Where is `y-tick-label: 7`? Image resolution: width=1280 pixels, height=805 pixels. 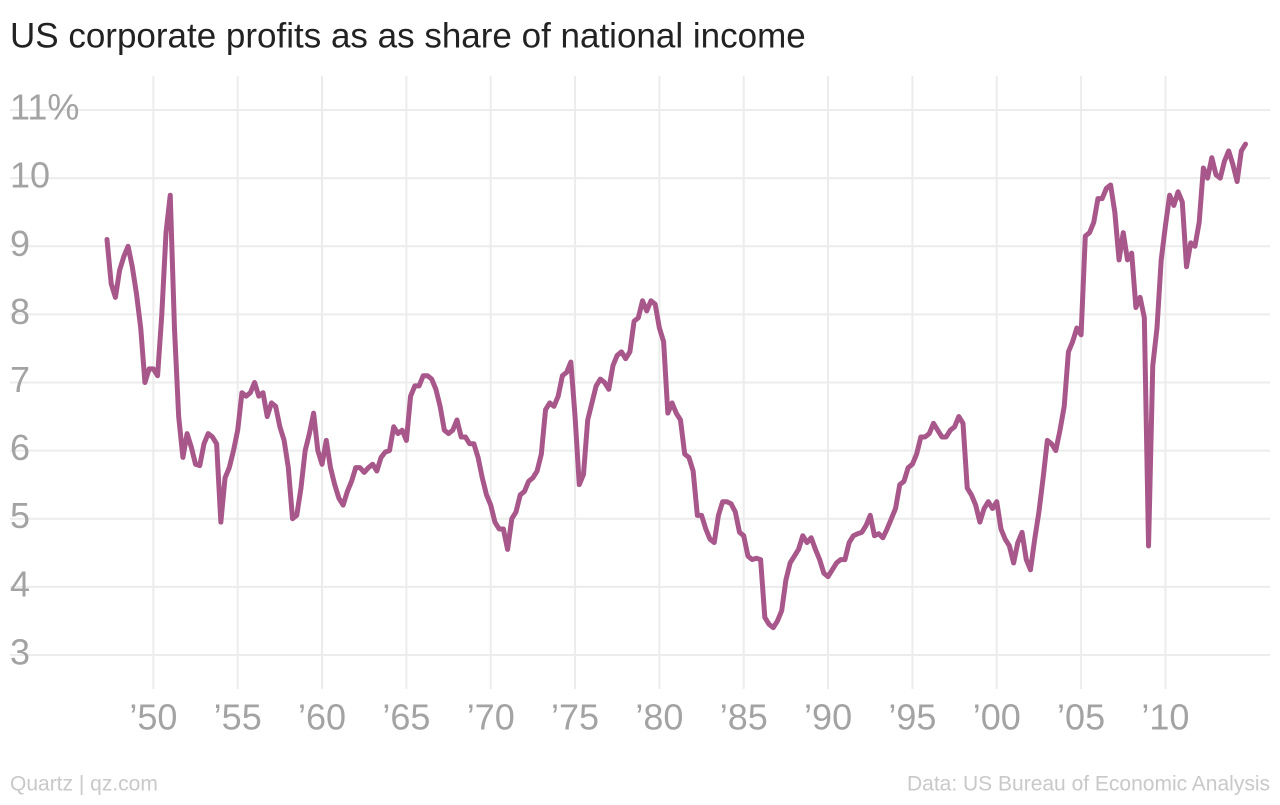
y-tick-label: 7 is located at coordinates (20, 379).